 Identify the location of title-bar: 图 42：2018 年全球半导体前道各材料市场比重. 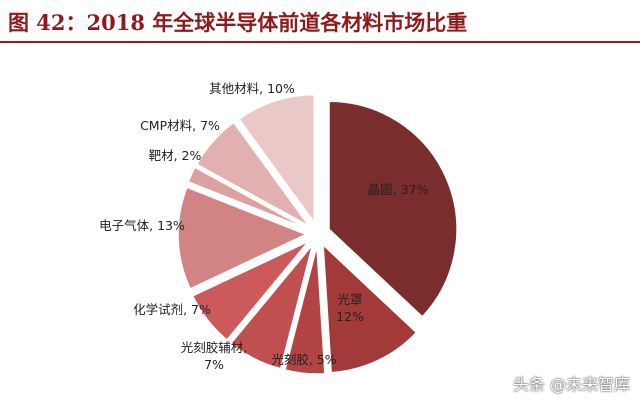
(320, 22).